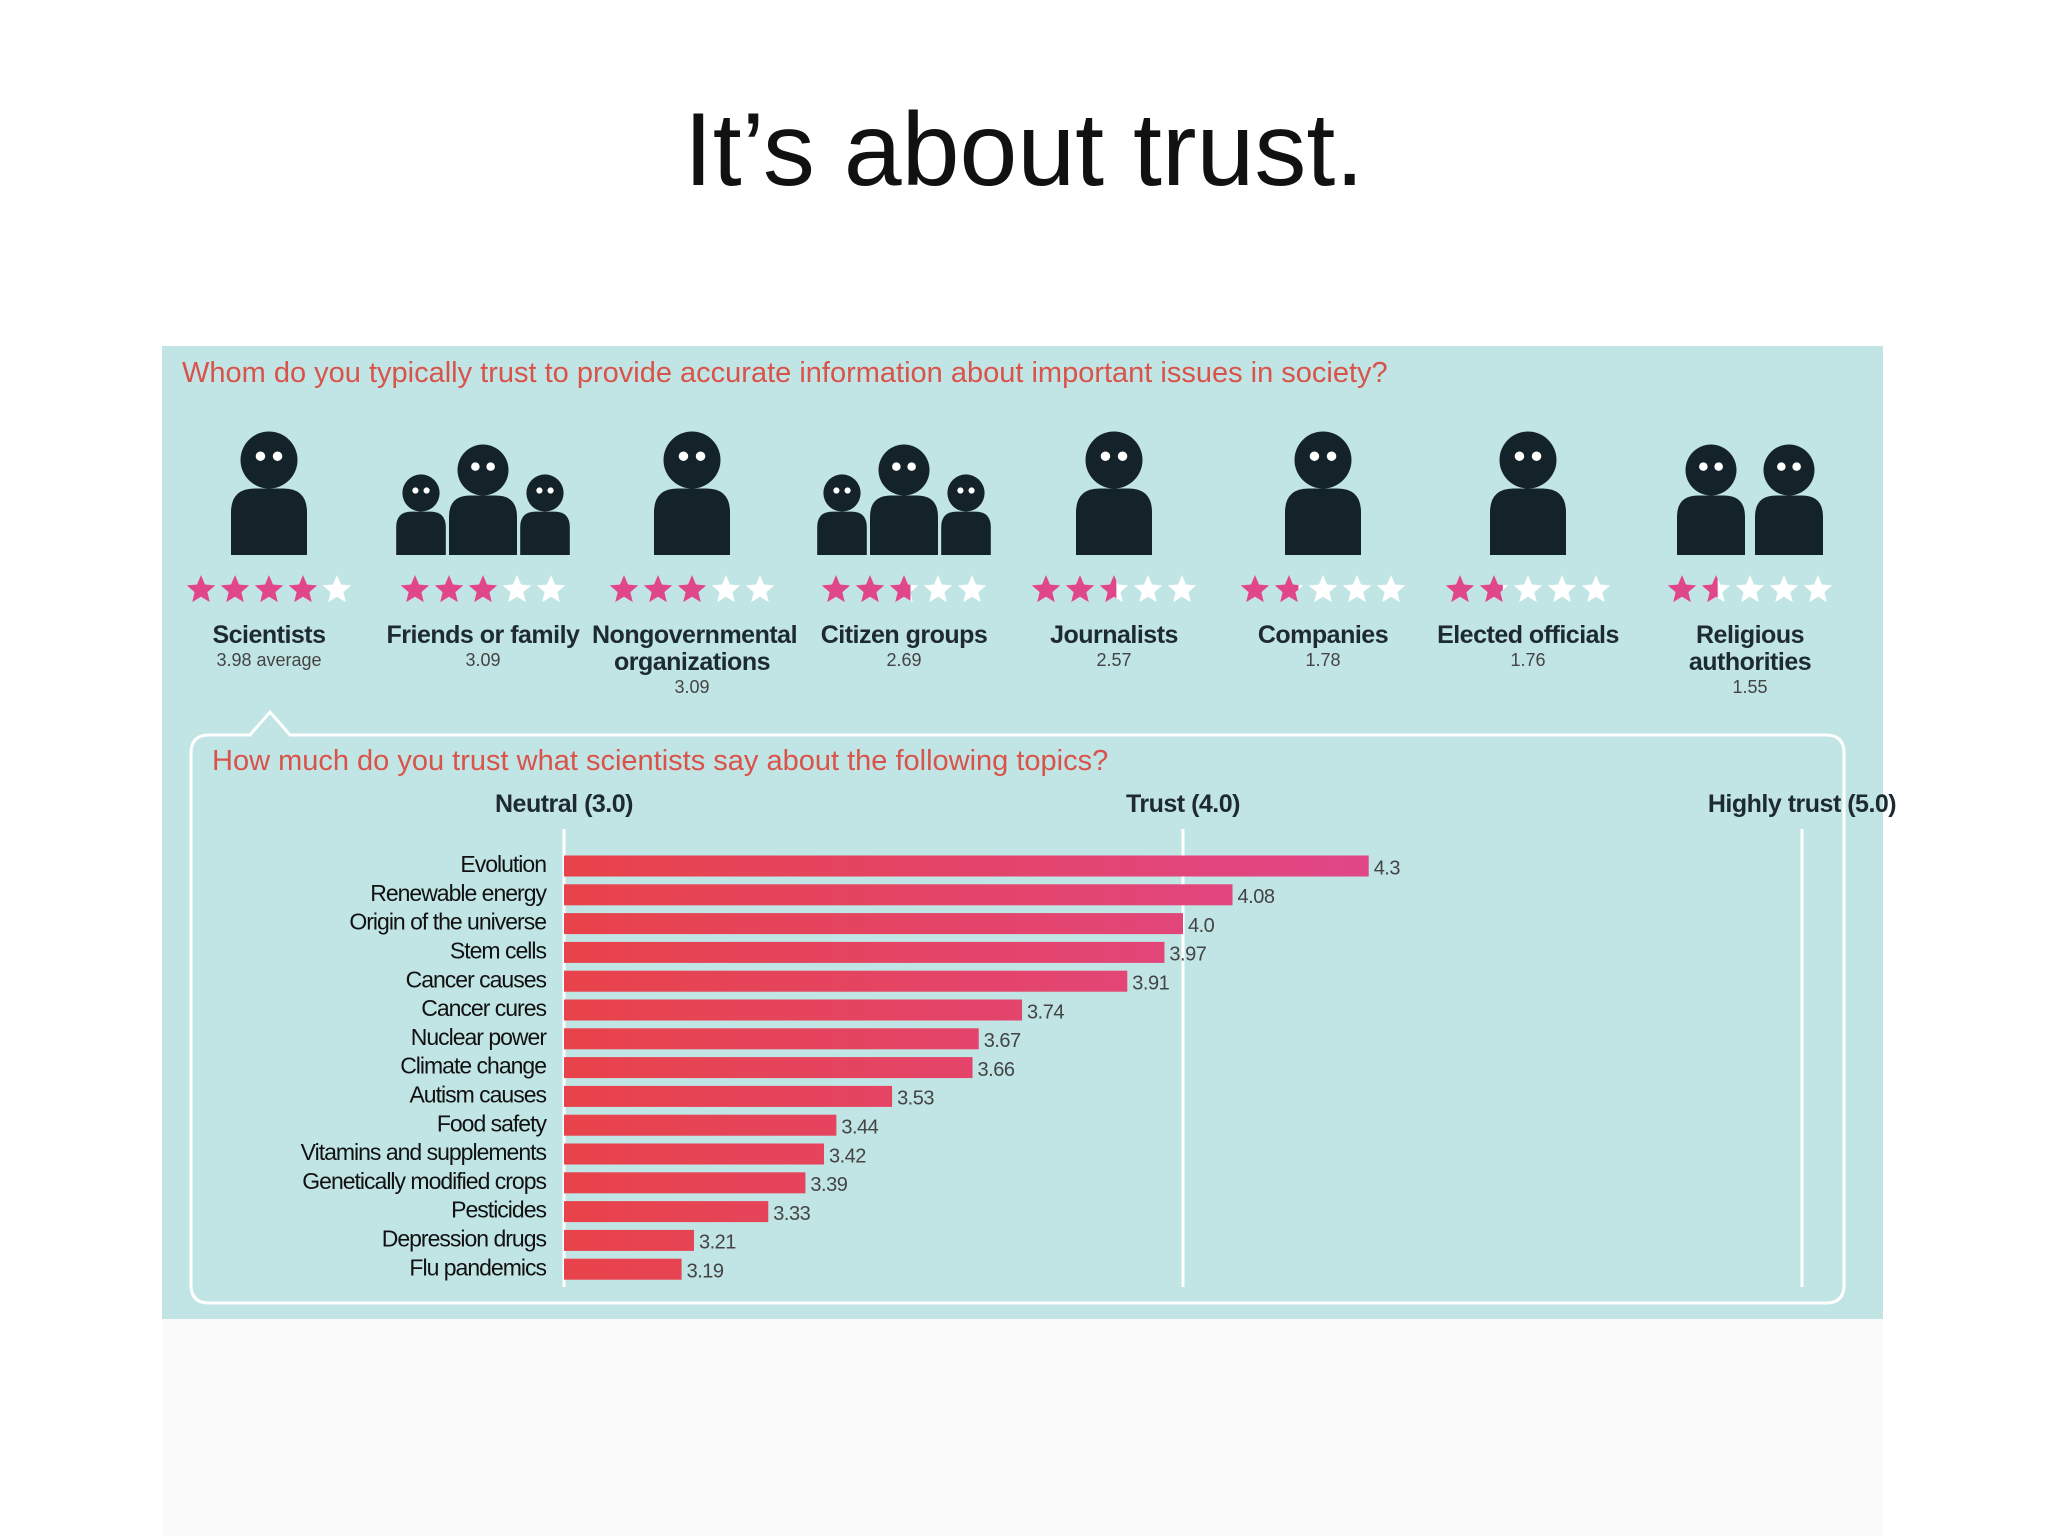 The height and width of the screenshot is (1536, 2048). I want to click on group-label: Nongovernmental organizations 3.09, so click(695, 659).